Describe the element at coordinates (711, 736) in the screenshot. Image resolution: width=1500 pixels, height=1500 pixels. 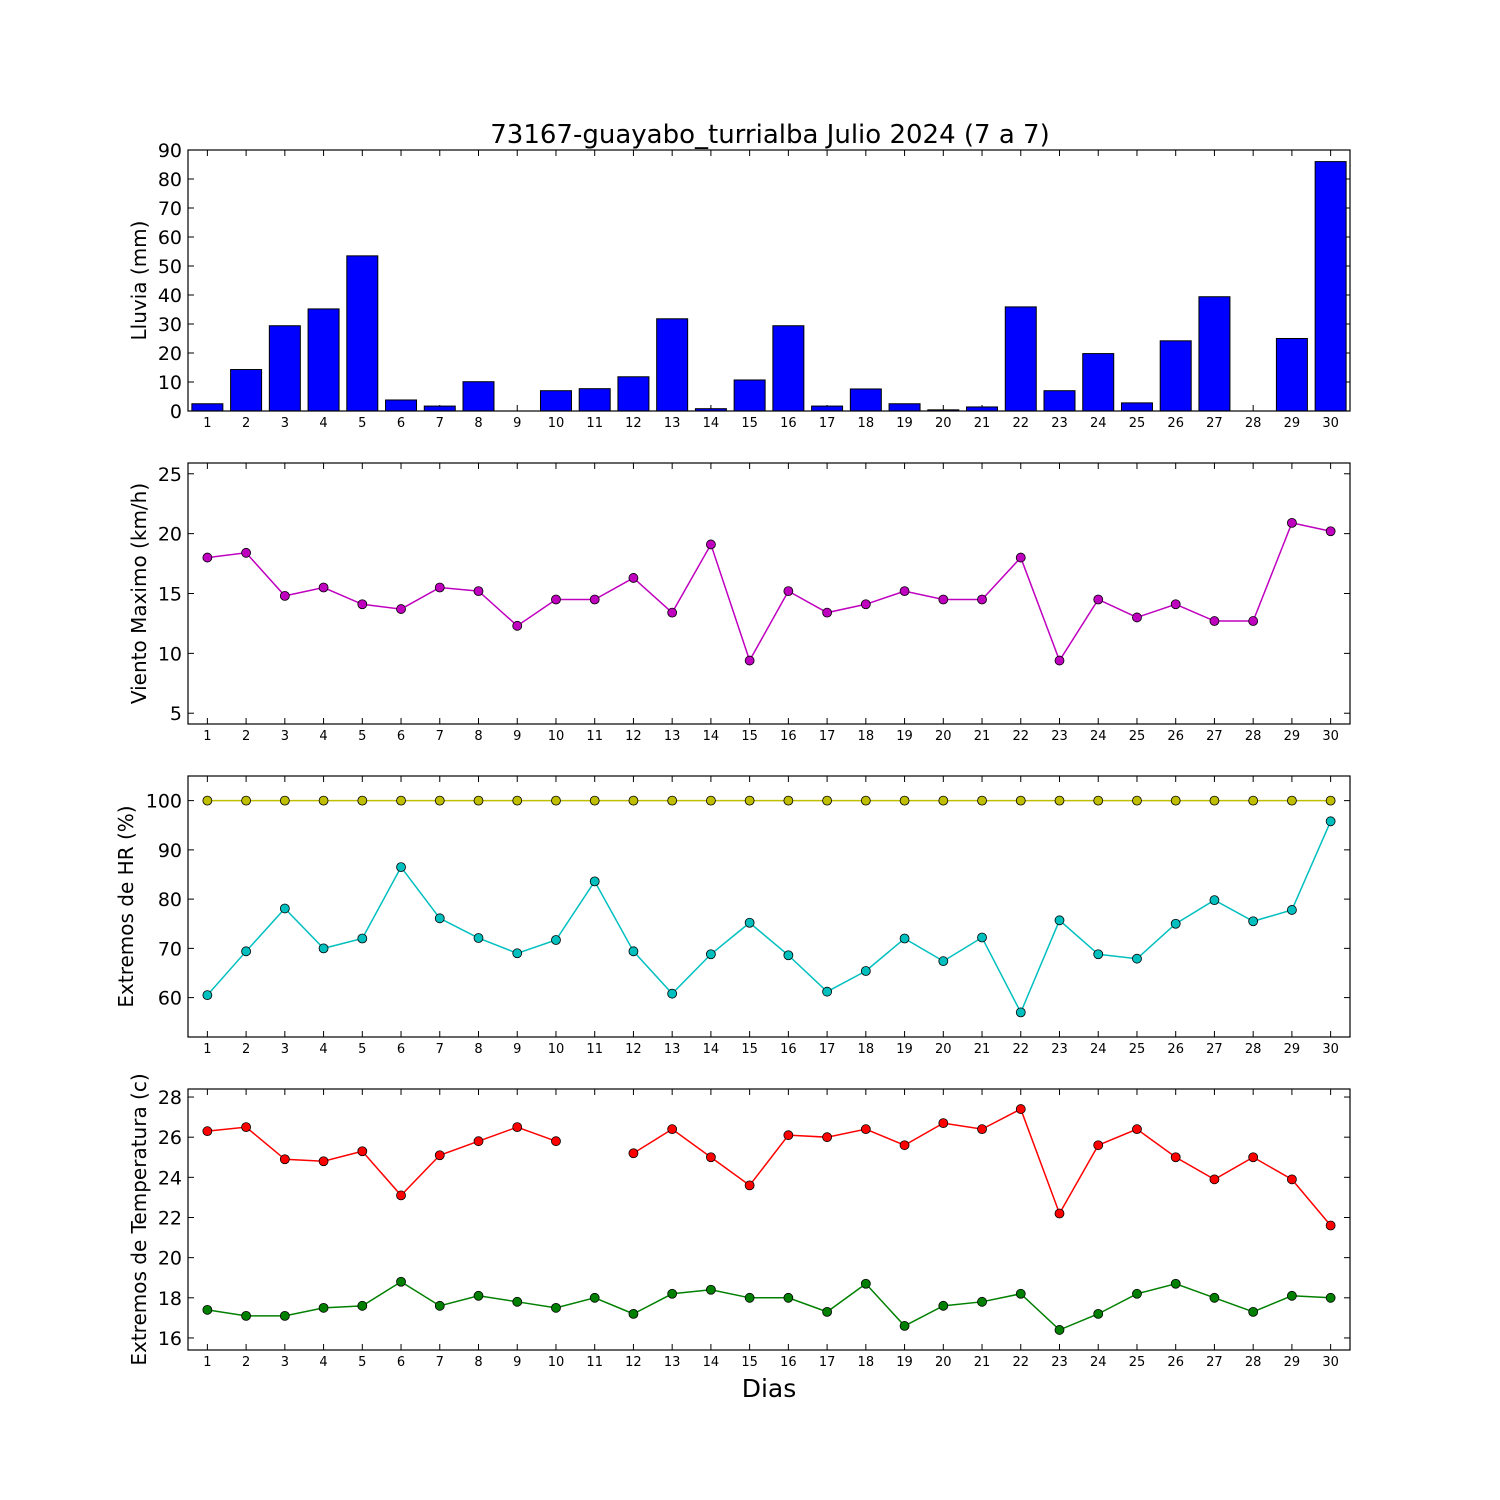
I see `x-tick-label: 14` at that location.